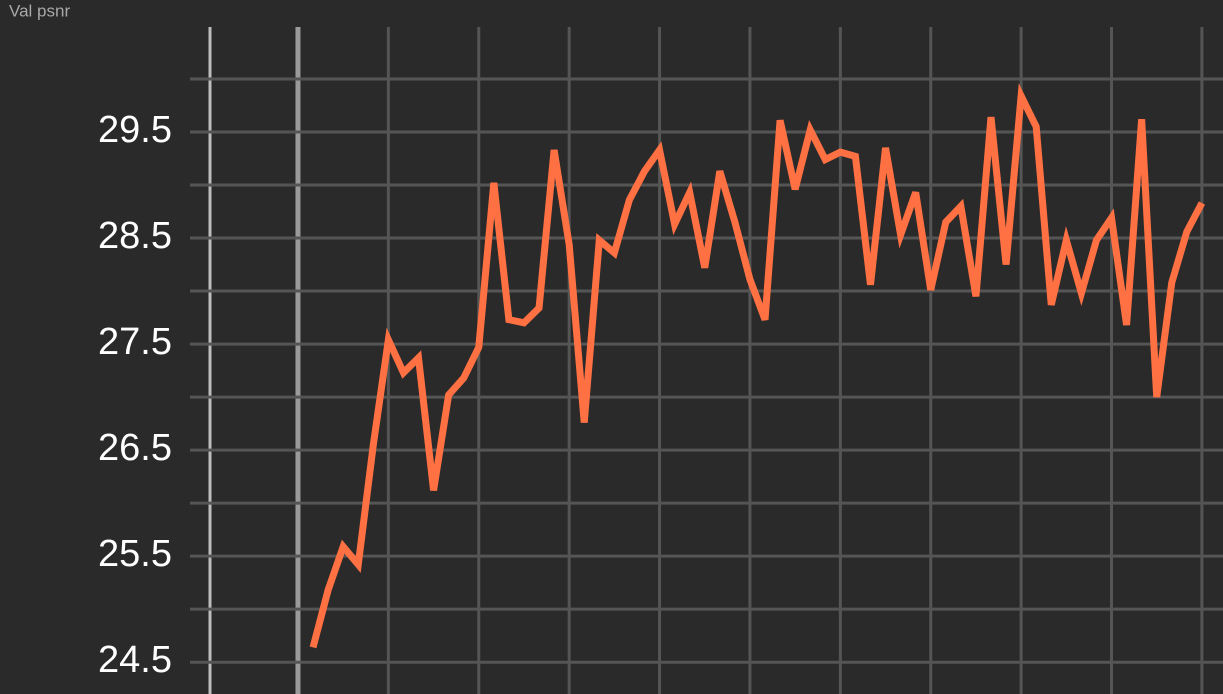 The width and height of the screenshot is (1223, 694). I want to click on y-tick-label: 26.5, so click(135, 448).